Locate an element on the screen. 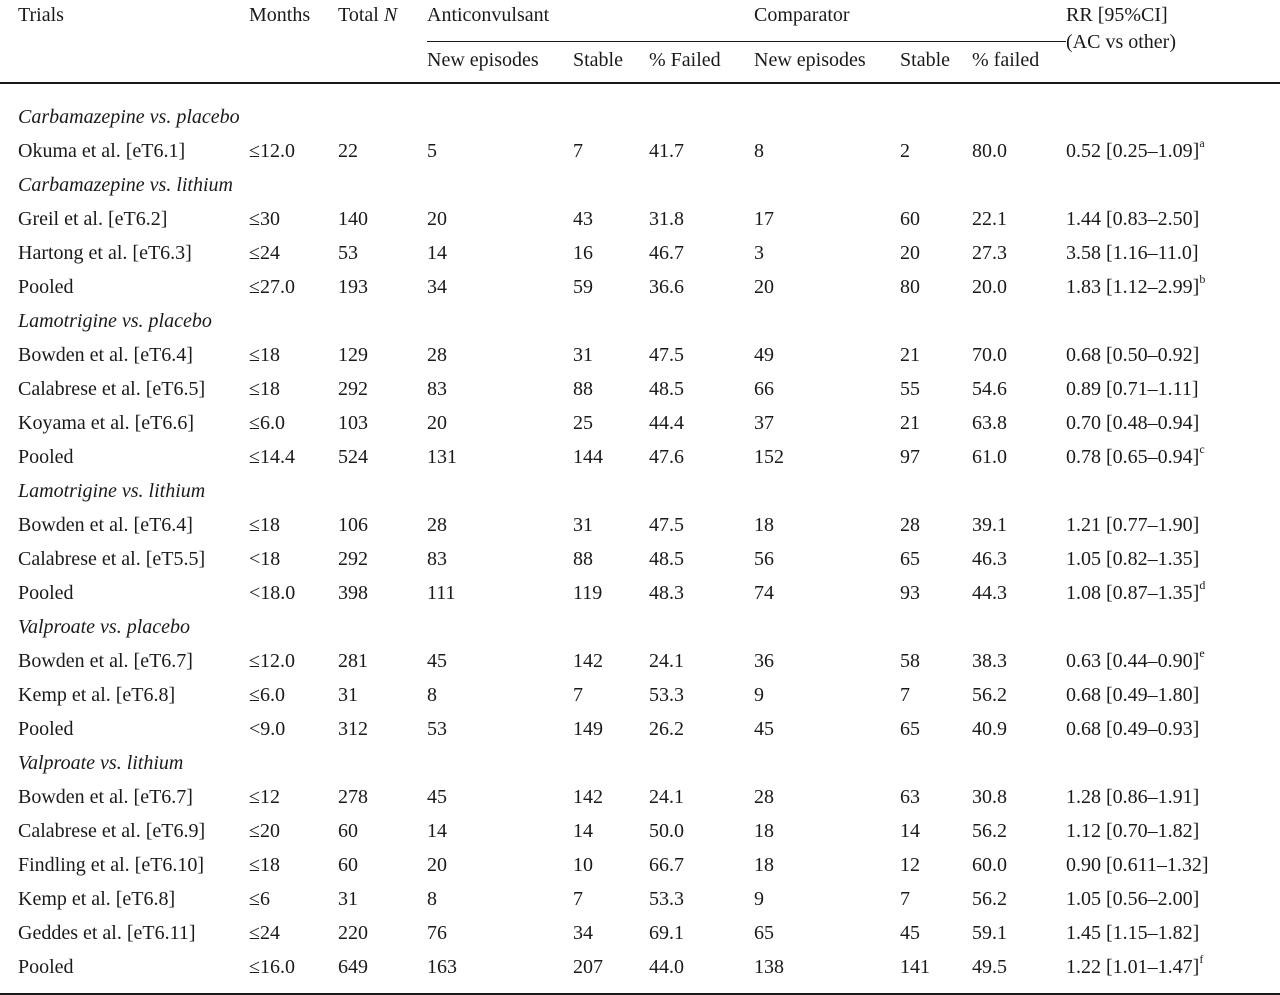 Image resolution: width=1280 pixels, height=995 pixels. rr-value: 1.45 [1.15–1.82] is located at coordinates (1133, 933).